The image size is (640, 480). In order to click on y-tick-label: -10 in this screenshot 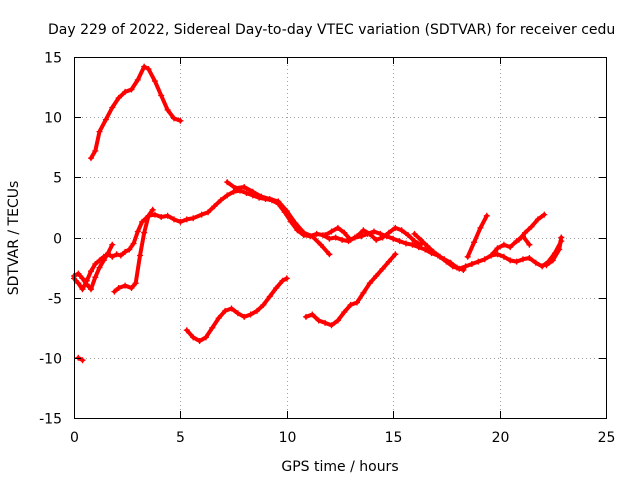, I will do `click(50, 360)`.